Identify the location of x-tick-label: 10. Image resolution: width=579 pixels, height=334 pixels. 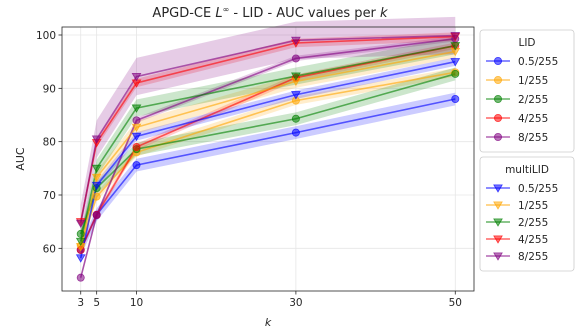
(136, 303).